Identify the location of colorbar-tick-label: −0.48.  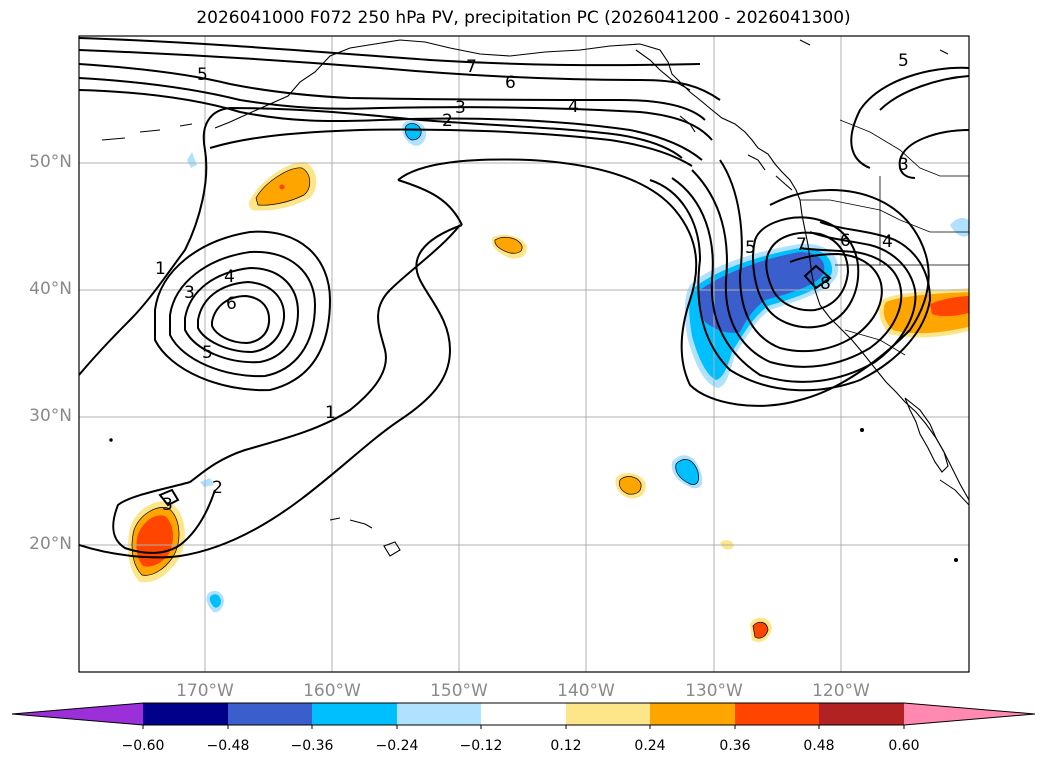
(228, 746).